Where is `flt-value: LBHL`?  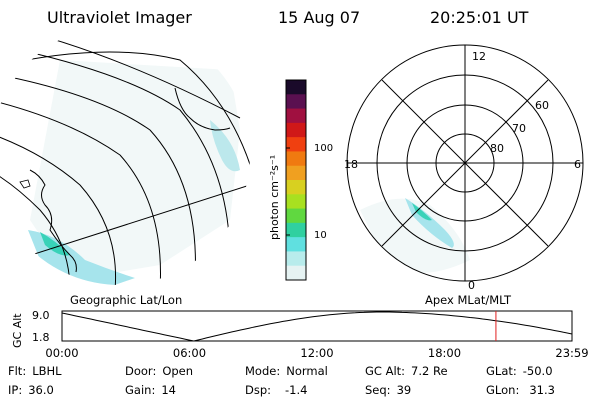 flt-value: LBHL is located at coordinates (47, 371).